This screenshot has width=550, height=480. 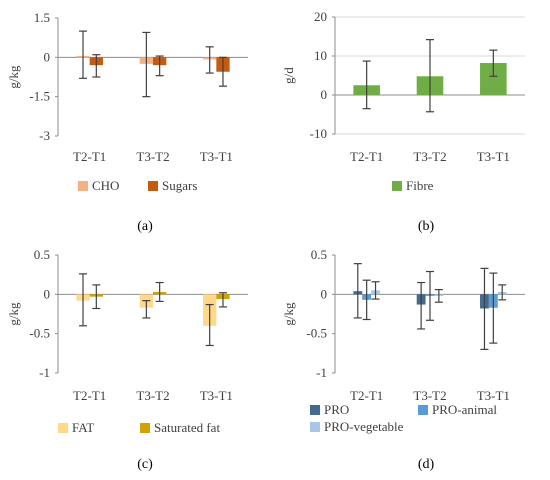 I want to click on legend-entry: PRO, so click(x=336, y=409).